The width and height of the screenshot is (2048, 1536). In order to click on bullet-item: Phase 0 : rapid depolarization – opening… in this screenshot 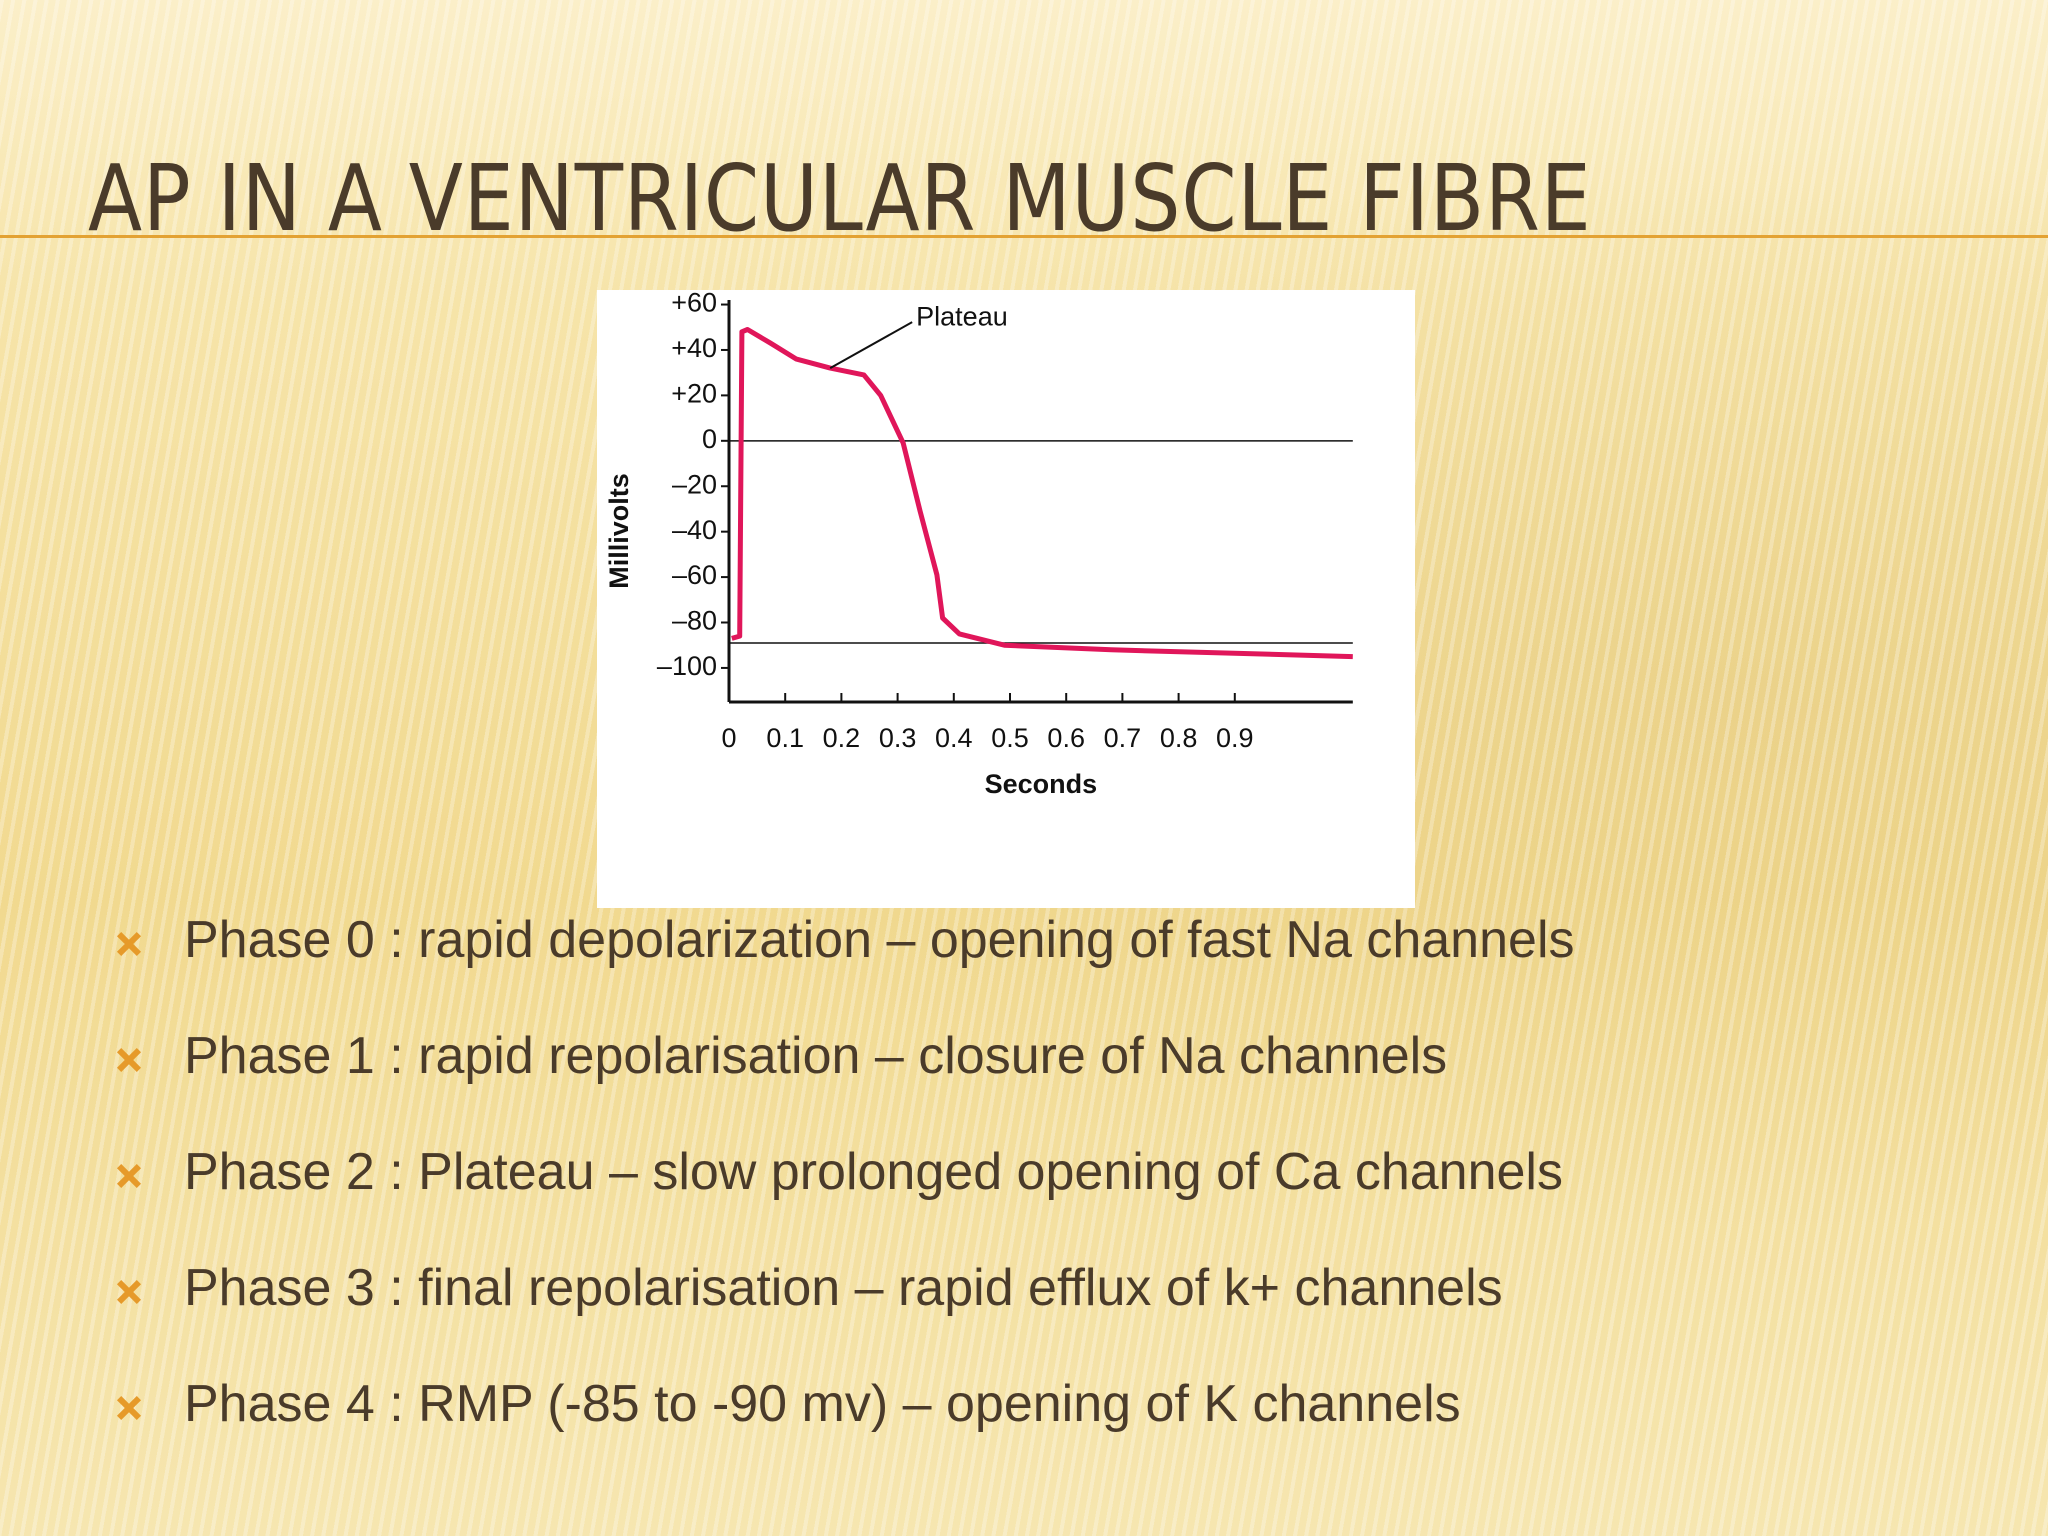, I will do `click(842, 963)`.